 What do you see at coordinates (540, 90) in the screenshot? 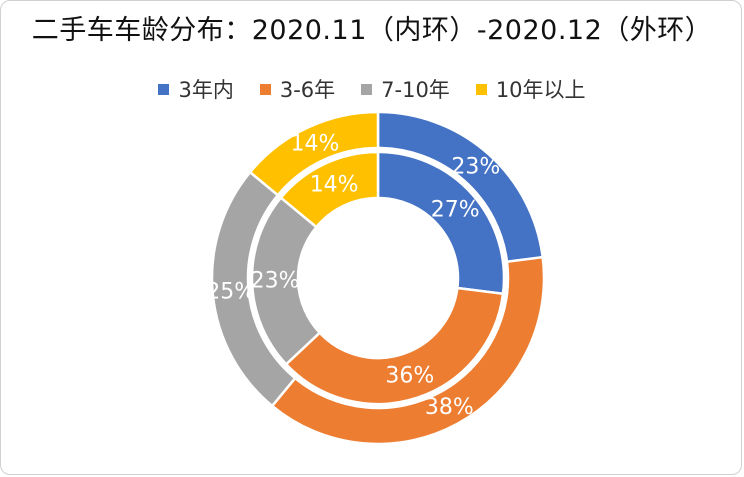
I see `legend-label: 10年以上` at bounding box center [540, 90].